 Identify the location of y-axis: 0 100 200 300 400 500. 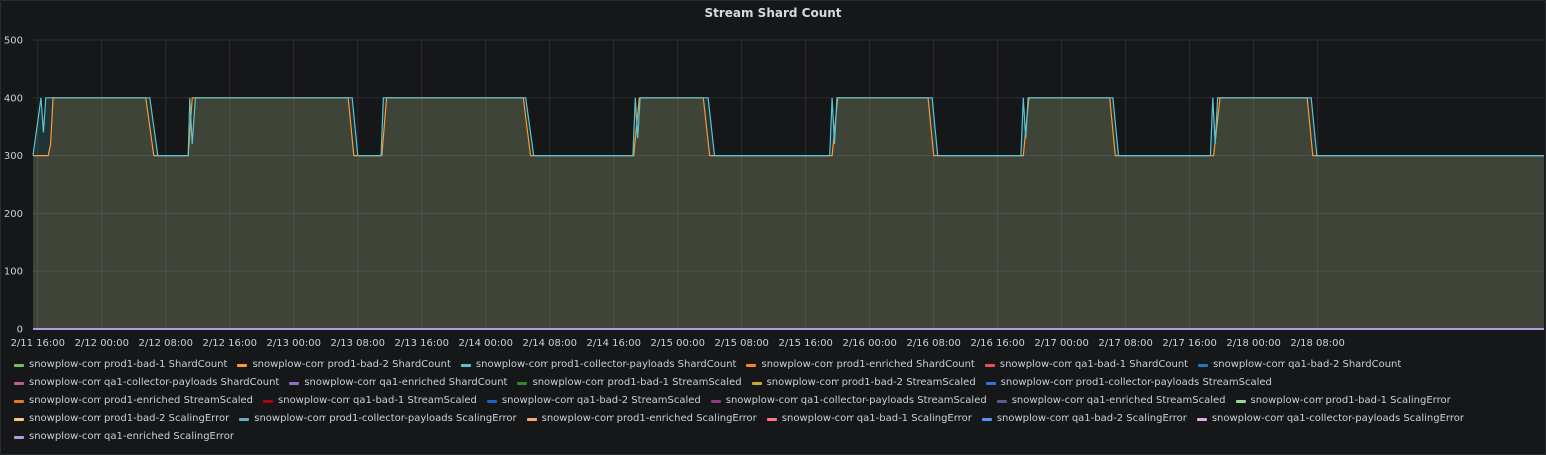
(13, 186).